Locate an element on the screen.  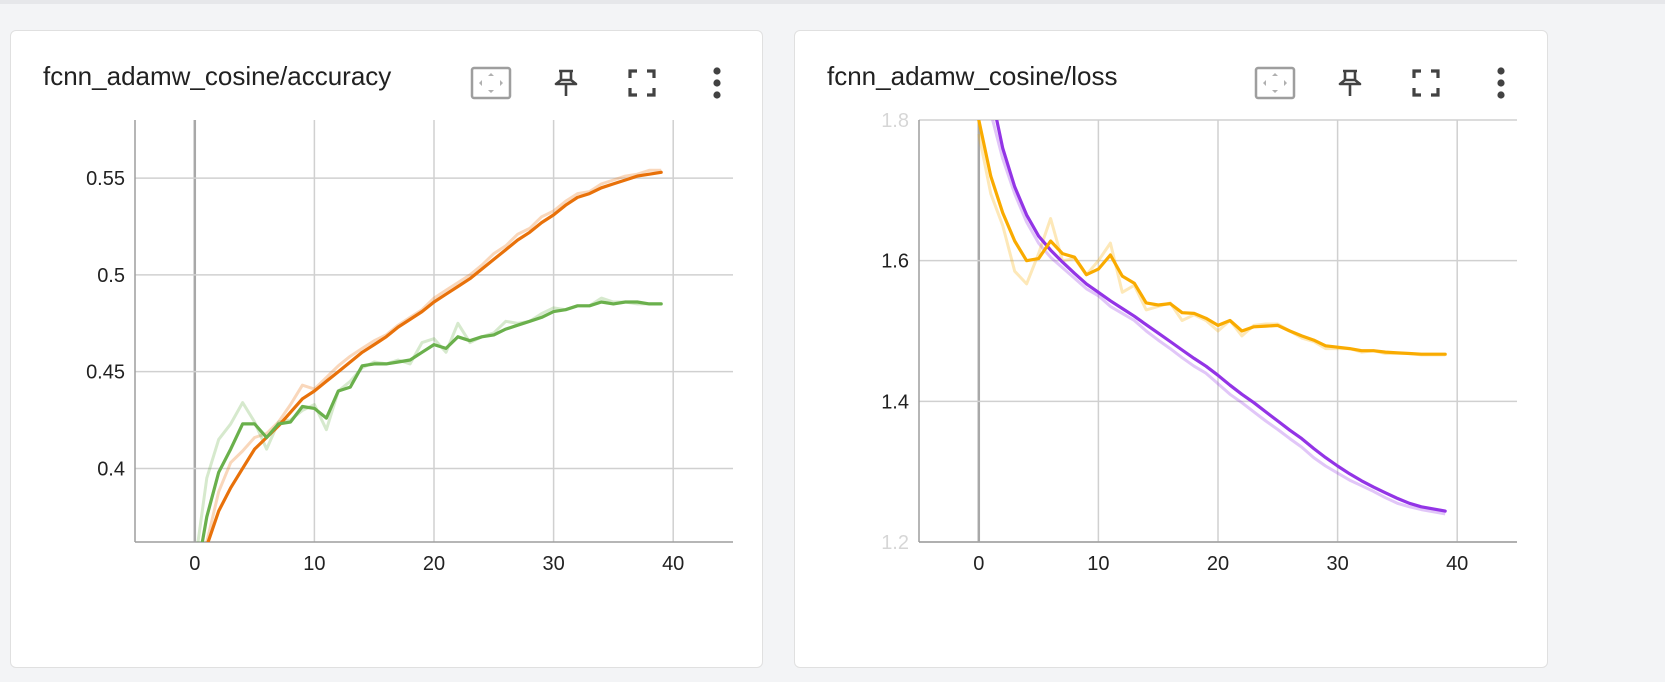
y-tick-label: 0.55 is located at coordinates (105, 179).